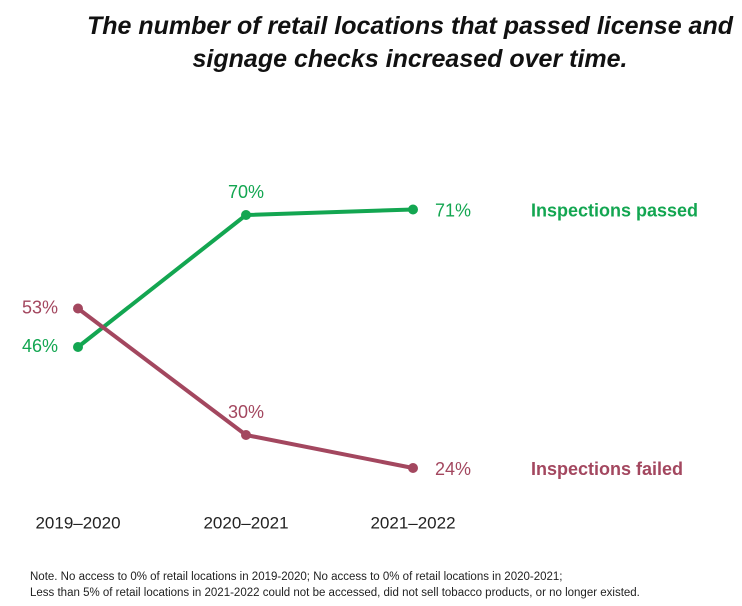 The height and width of the screenshot is (606, 742). What do you see at coordinates (246, 192) in the screenshot?
I see `data-label: 70%` at bounding box center [246, 192].